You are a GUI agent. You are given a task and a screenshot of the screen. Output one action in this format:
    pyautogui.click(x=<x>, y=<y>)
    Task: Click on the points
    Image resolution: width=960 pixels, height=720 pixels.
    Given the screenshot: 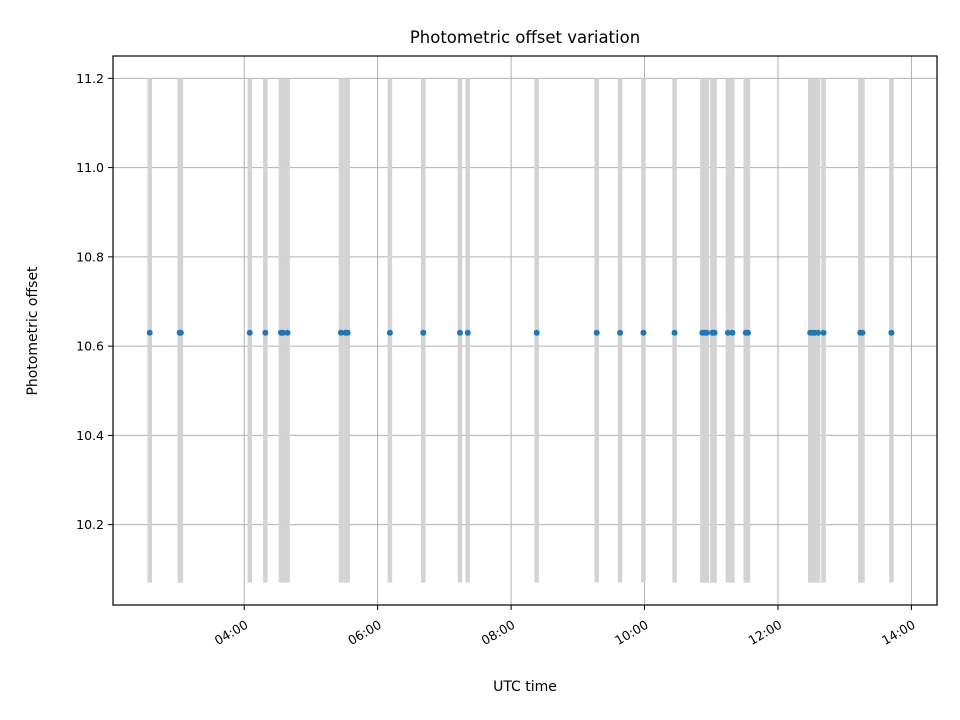 What is the action you would take?
    pyautogui.click(x=520, y=332)
    